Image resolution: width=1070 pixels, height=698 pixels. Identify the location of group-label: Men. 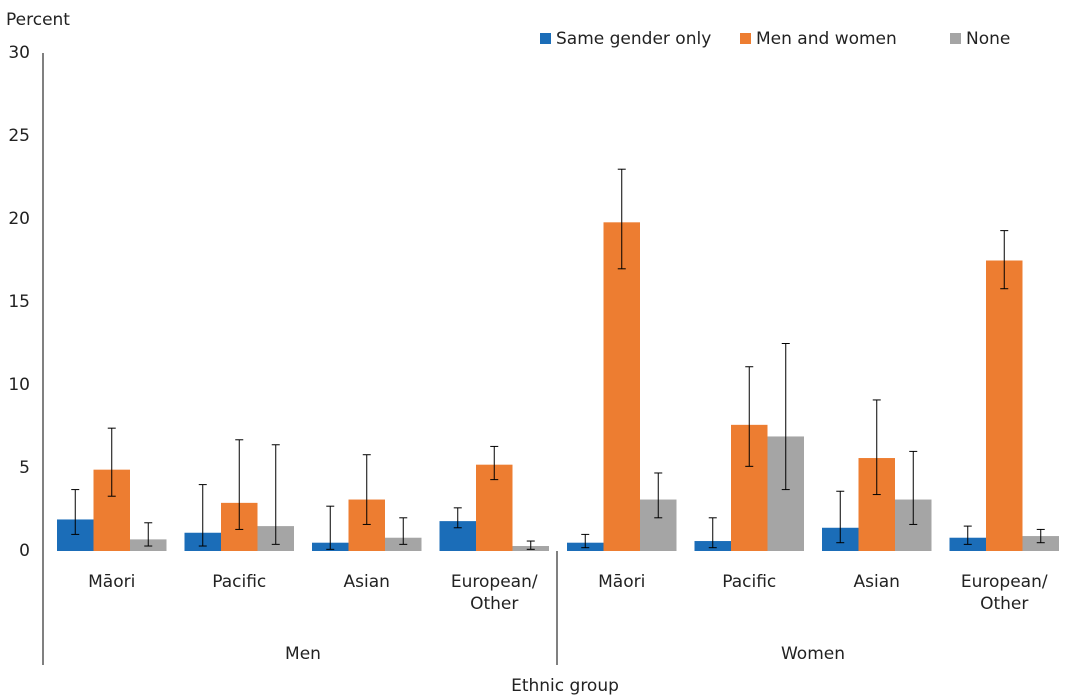
(303, 654).